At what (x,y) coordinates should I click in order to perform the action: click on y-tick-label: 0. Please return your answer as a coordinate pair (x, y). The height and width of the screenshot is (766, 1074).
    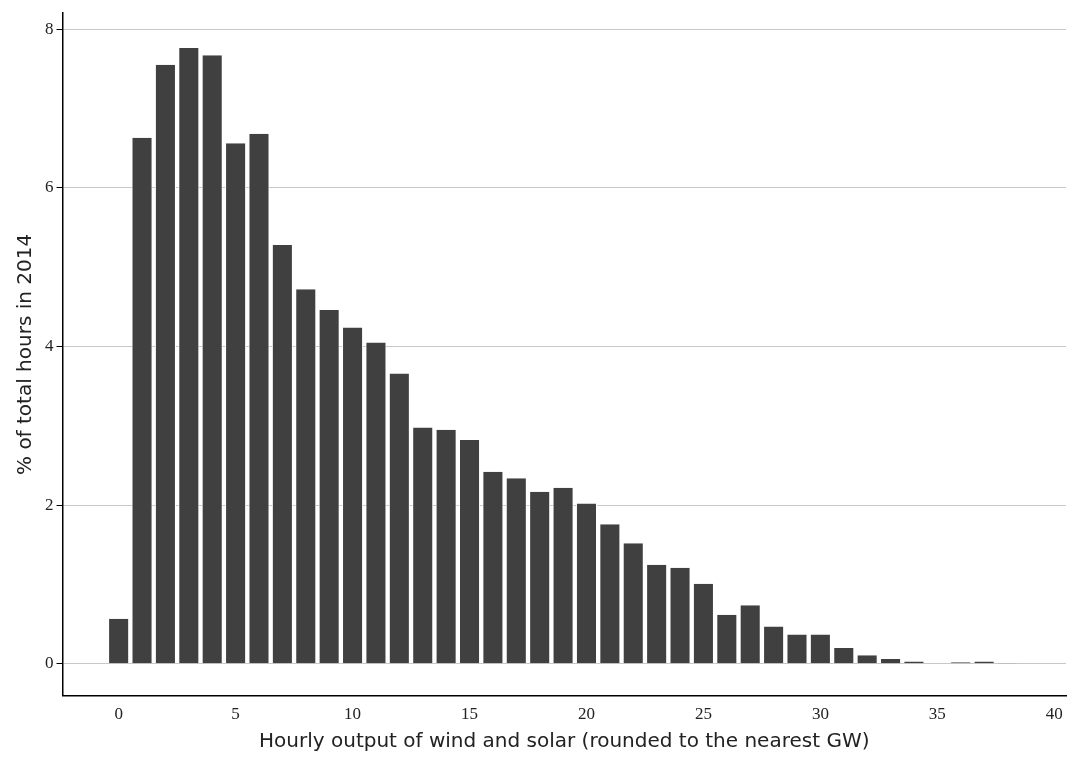
    Looking at the image, I should click on (49, 663).